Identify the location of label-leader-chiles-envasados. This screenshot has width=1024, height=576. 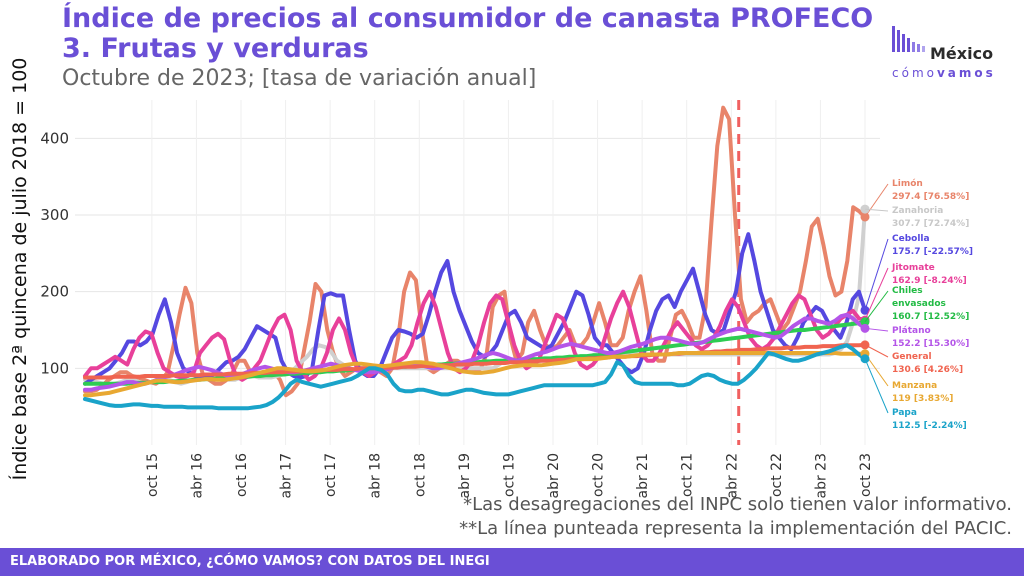
(876, 306).